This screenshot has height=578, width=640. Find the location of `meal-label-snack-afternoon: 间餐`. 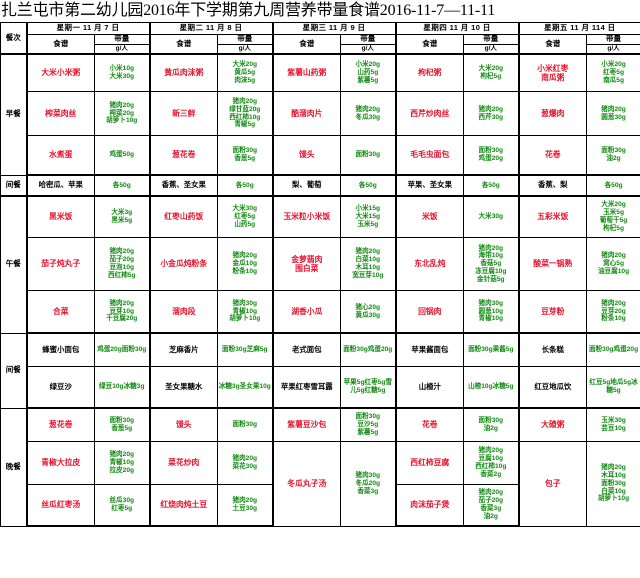

meal-label-snack-afternoon: 间餐 is located at coordinates (14, 370).